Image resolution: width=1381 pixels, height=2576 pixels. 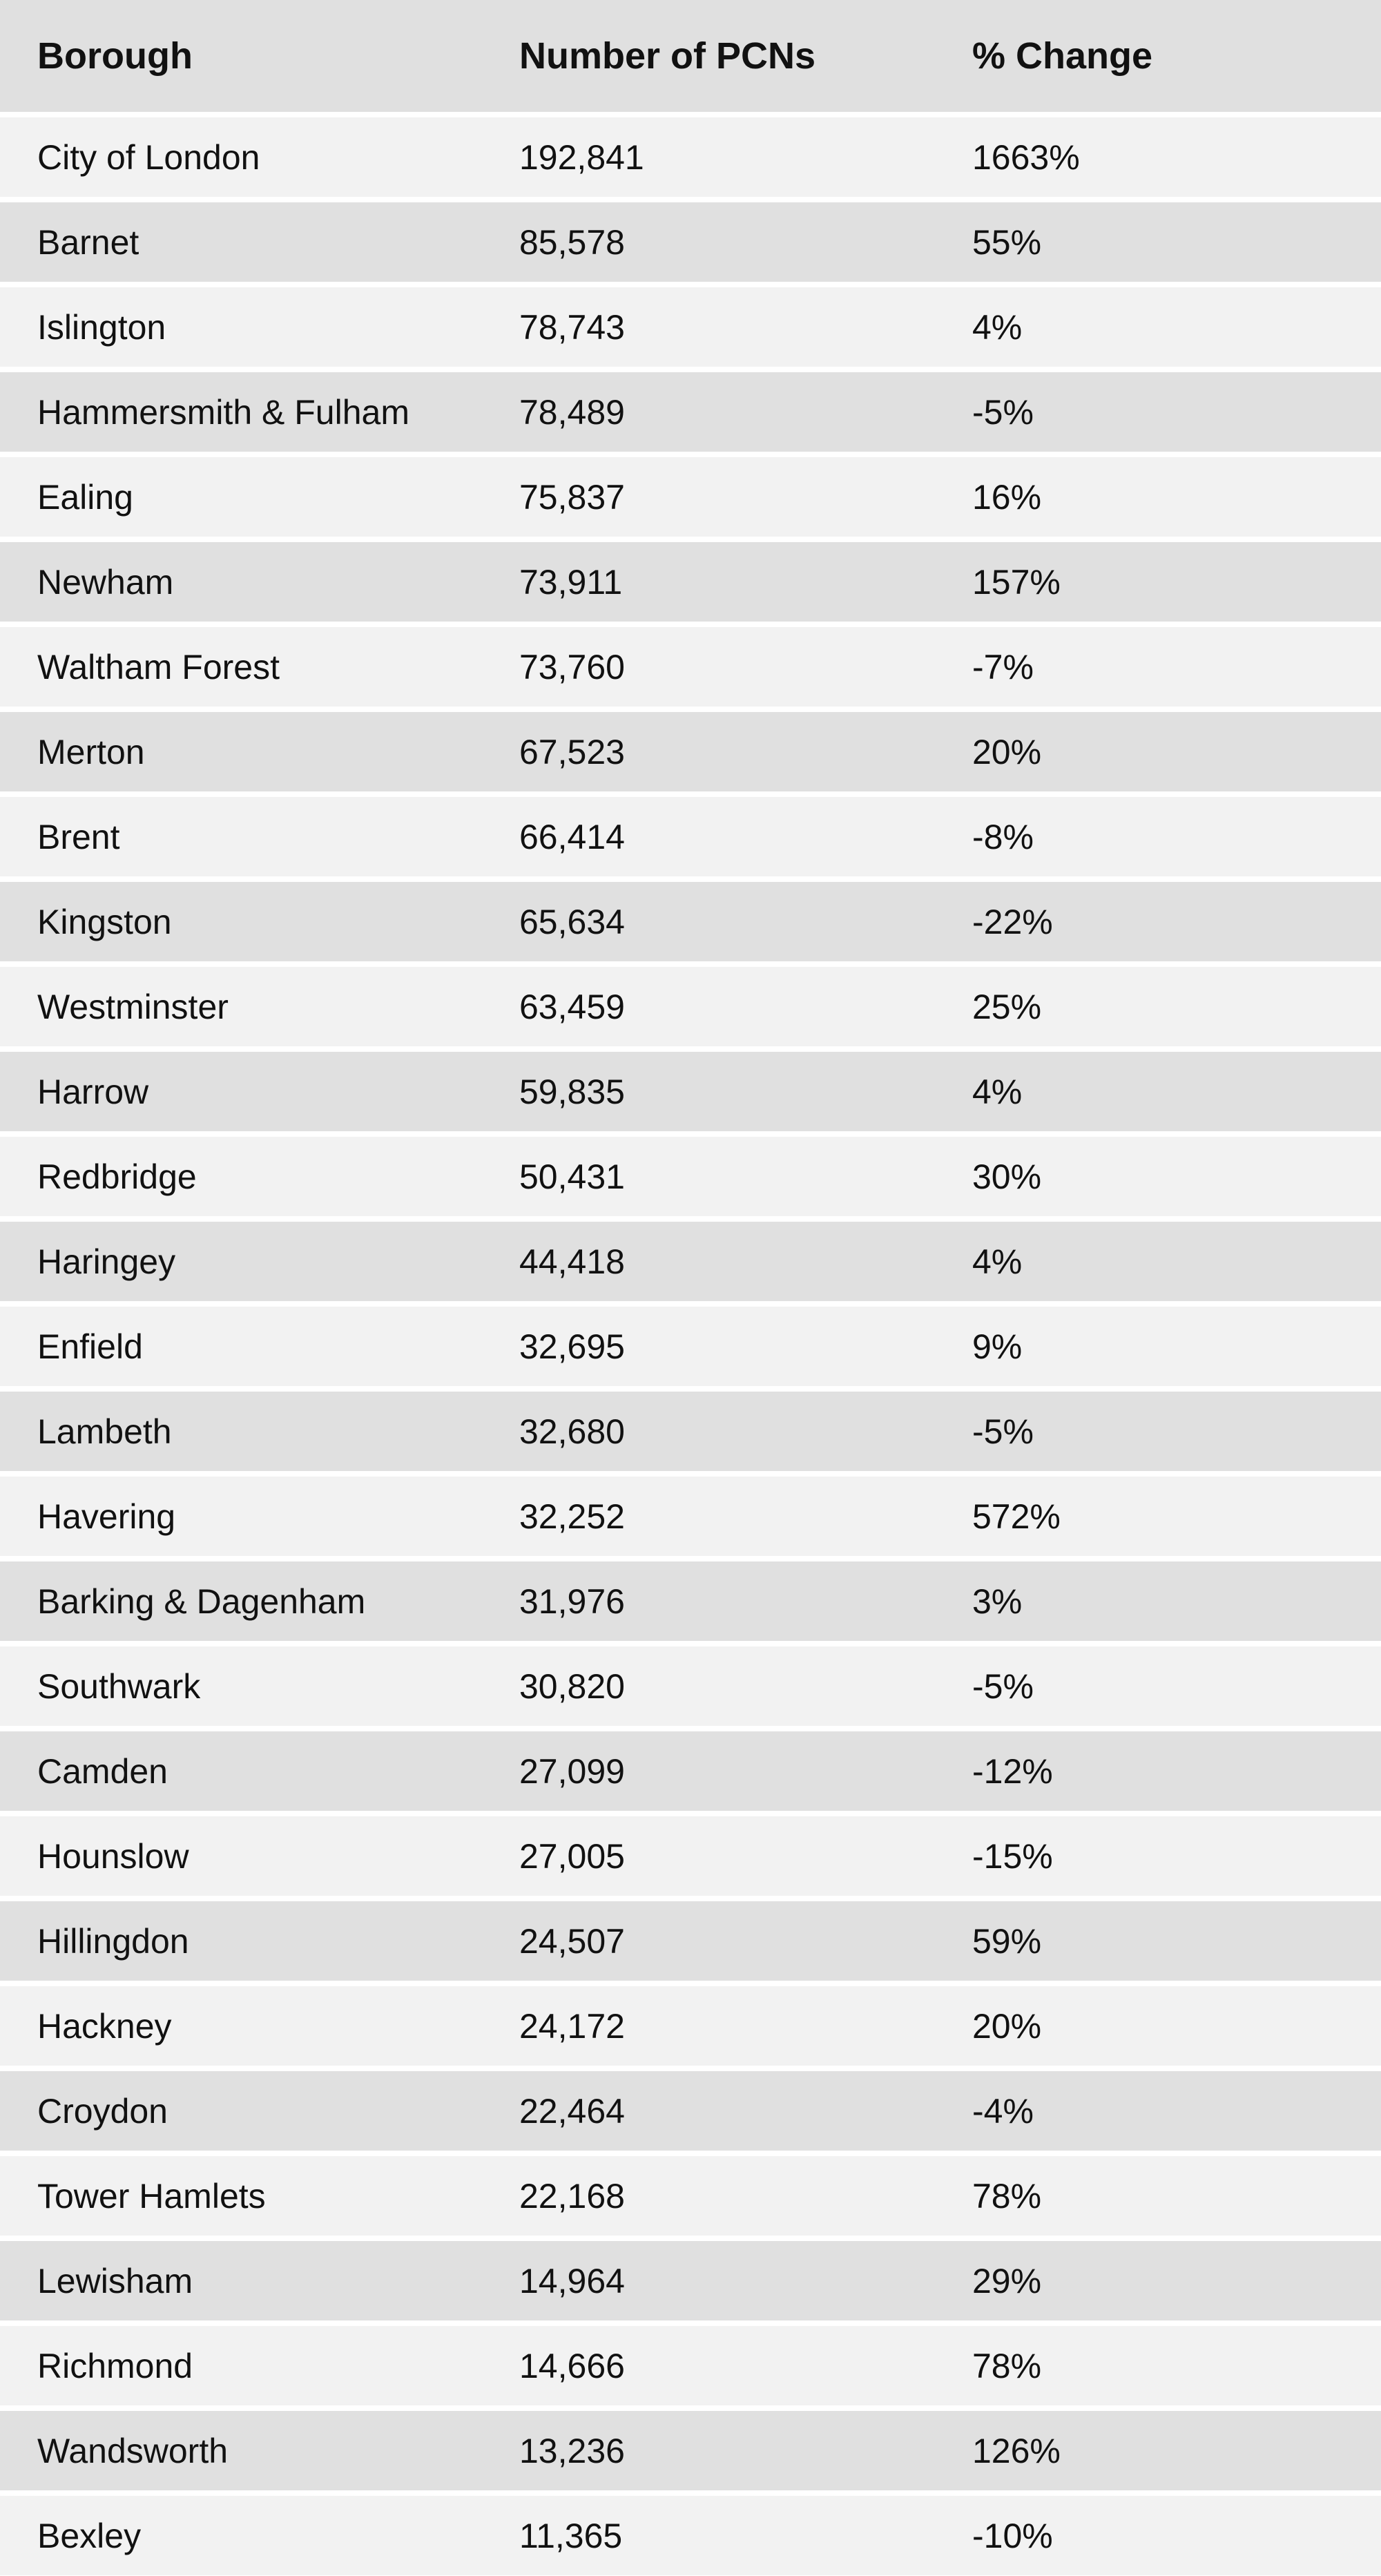 What do you see at coordinates (571, 2535) in the screenshot?
I see `pcn-count-cell: 11,365` at bounding box center [571, 2535].